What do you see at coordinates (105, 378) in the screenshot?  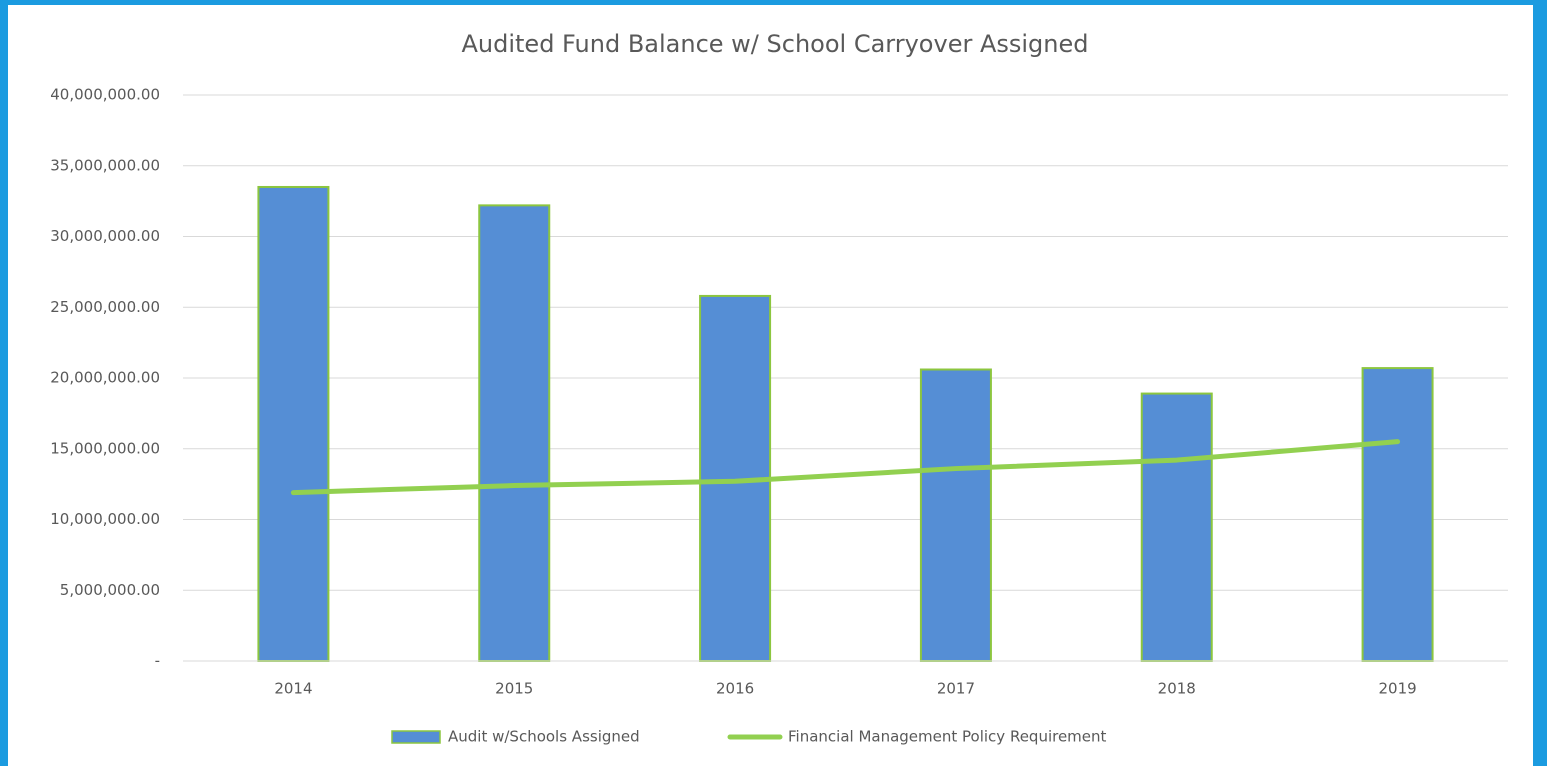 I see `y-tick-label: 20,000,000.00` at bounding box center [105, 378].